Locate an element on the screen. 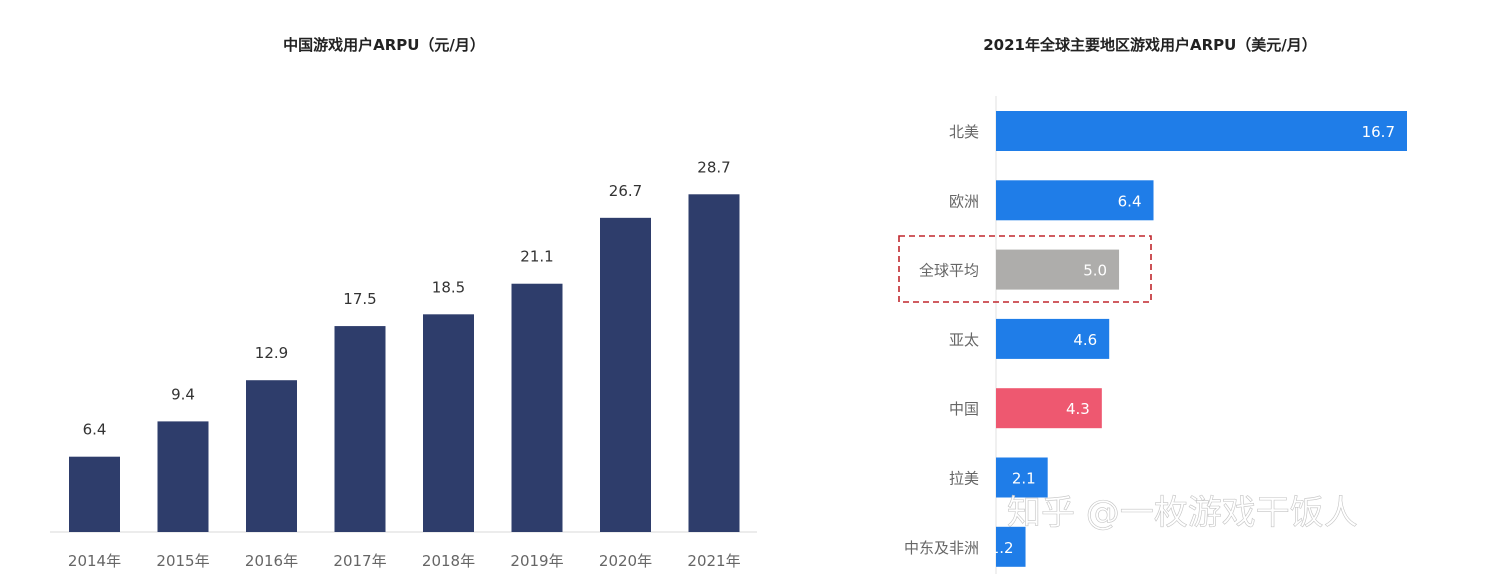 This screenshot has width=1506, height=574. x-tick-label: 2016年 is located at coordinates (271, 561).